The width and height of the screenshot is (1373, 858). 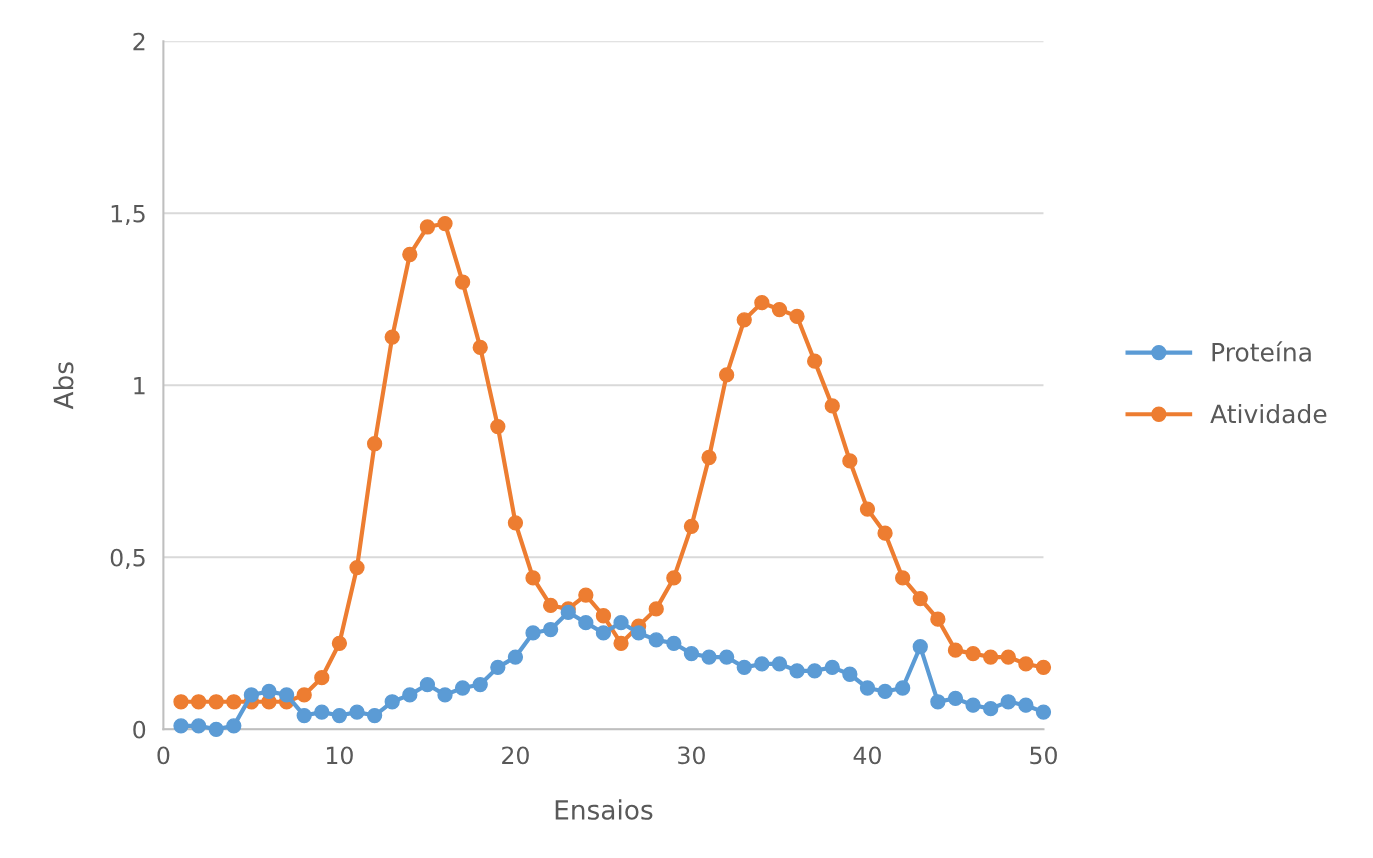 What do you see at coordinates (139, 41) in the screenshot?
I see `y-tick-label: 2` at bounding box center [139, 41].